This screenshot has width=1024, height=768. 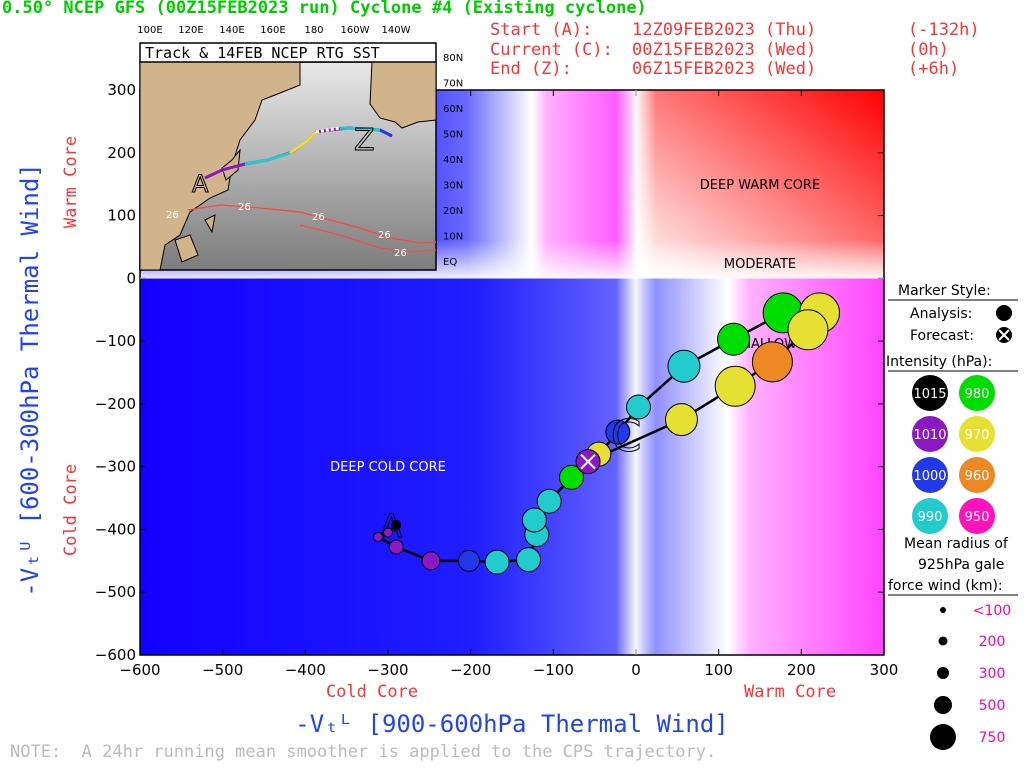 I want to click on x-tick-label: 0, so click(x=636, y=670).